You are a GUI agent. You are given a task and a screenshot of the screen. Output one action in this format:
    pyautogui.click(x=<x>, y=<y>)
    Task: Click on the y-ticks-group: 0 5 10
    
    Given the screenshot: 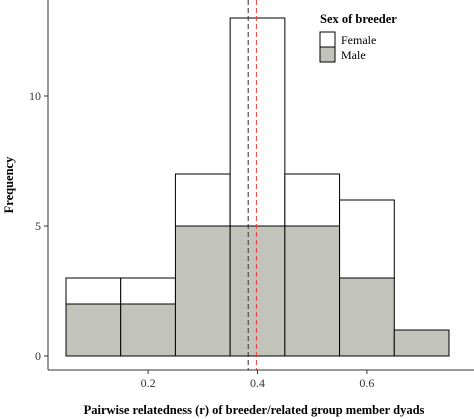 What is the action you would take?
    pyautogui.click(x=38, y=226)
    